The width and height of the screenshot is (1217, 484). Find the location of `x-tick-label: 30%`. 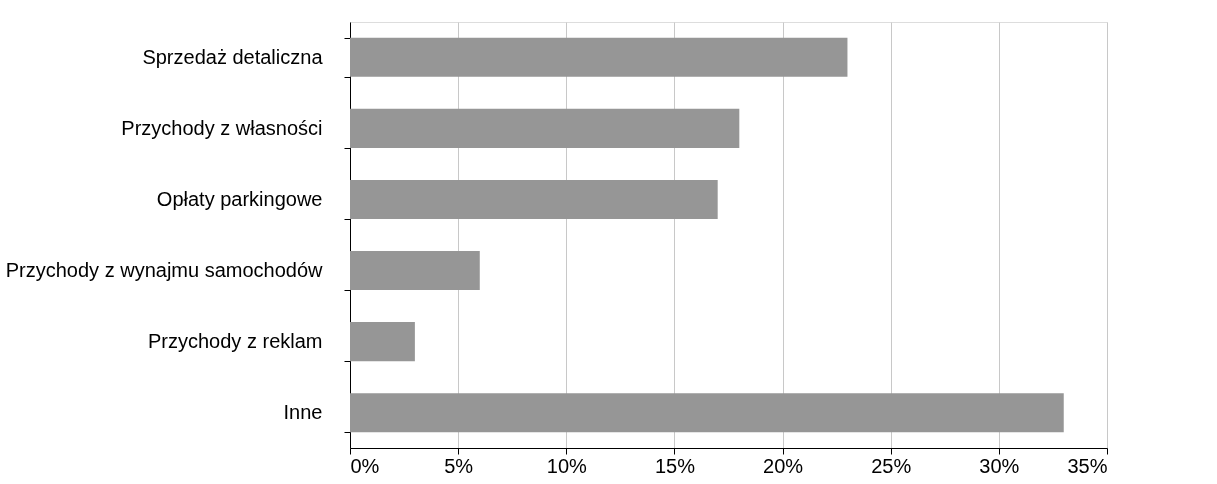

x-tick-label: 30% is located at coordinates (999, 465).